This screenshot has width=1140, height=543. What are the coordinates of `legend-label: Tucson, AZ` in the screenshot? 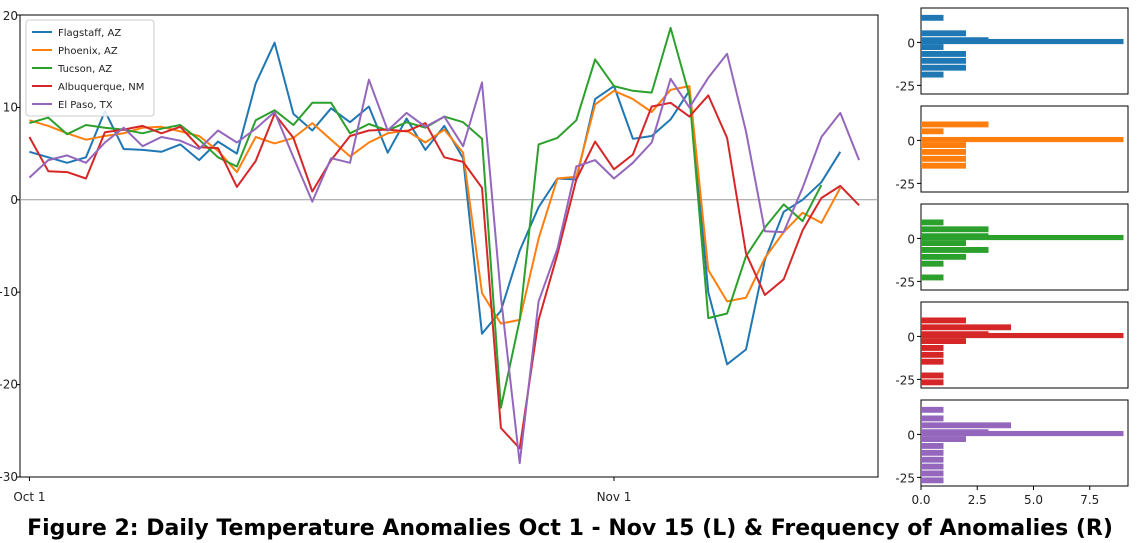 It's located at (84, 69).